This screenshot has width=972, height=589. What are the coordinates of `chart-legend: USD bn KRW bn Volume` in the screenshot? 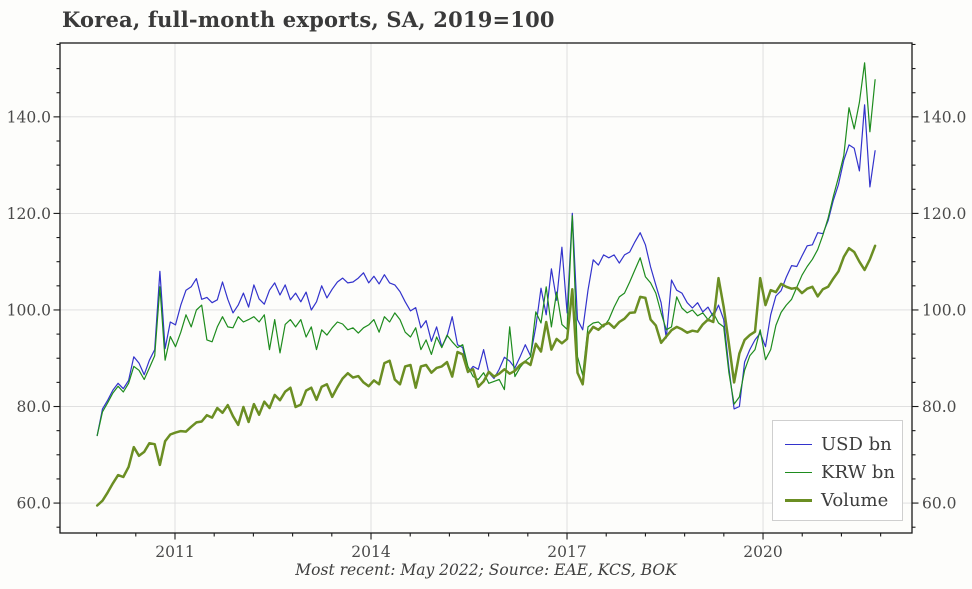 It's located at (837, 470).